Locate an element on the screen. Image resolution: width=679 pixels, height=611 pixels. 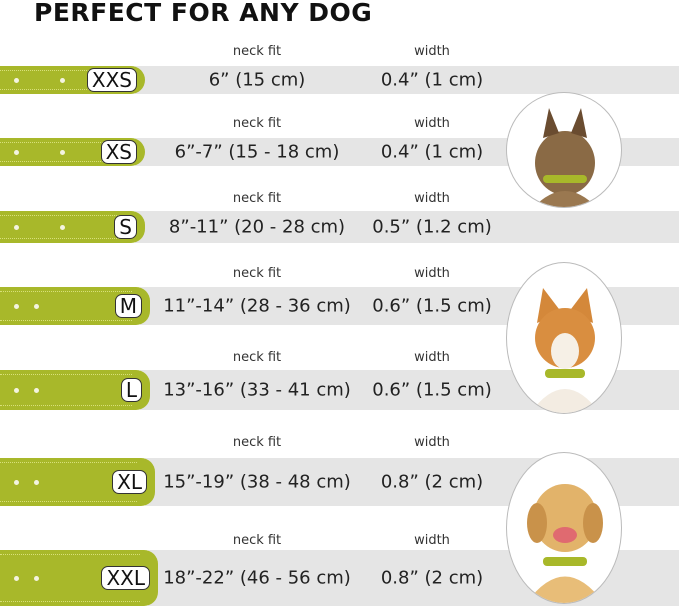
terrier-photo is located at coordinates (564, 150).